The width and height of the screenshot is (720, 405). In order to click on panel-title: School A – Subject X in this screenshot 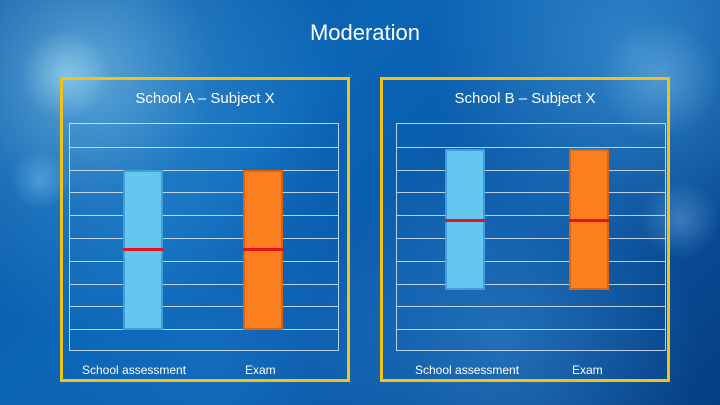, I will do `click(205, 98)`.